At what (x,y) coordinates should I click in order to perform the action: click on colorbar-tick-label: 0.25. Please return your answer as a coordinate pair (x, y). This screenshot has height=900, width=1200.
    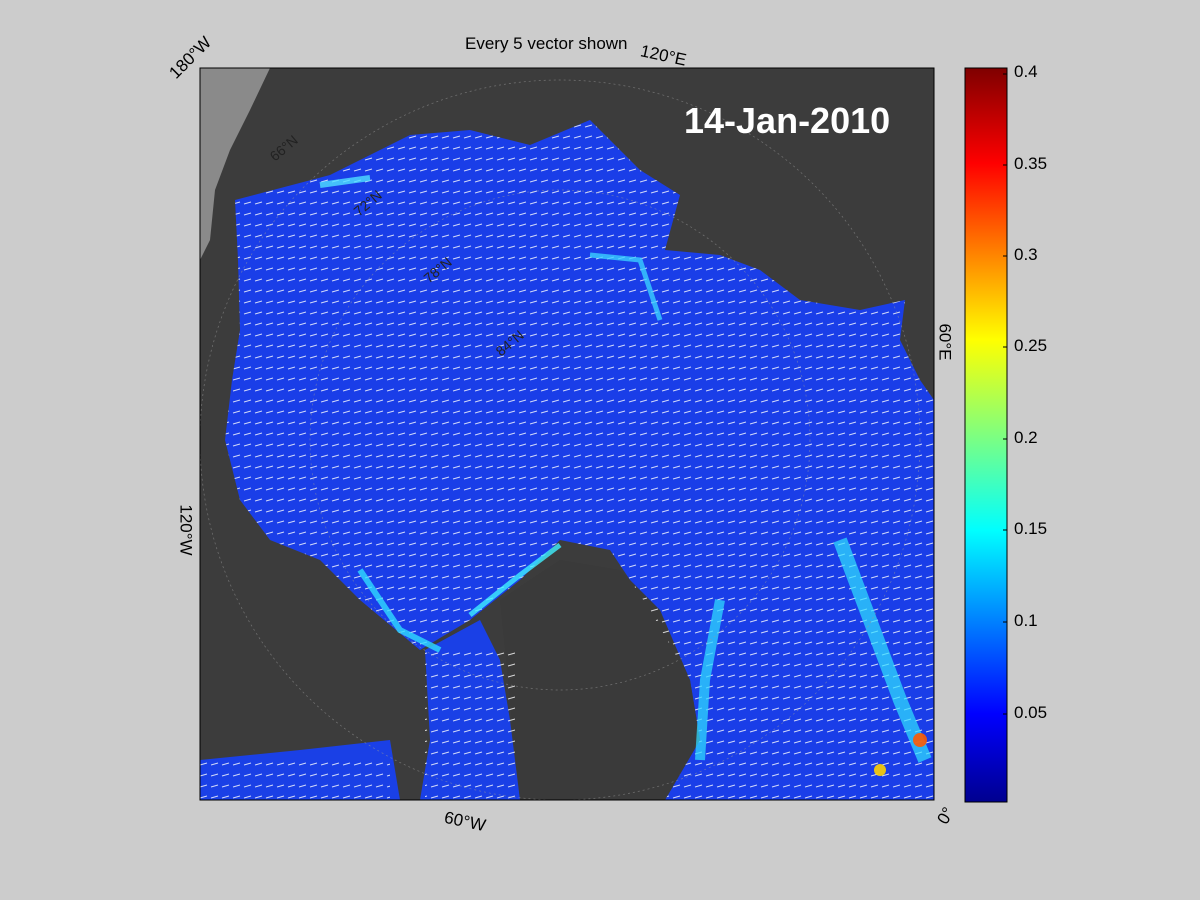
    Looking at the image, I should click on (1031, 345).